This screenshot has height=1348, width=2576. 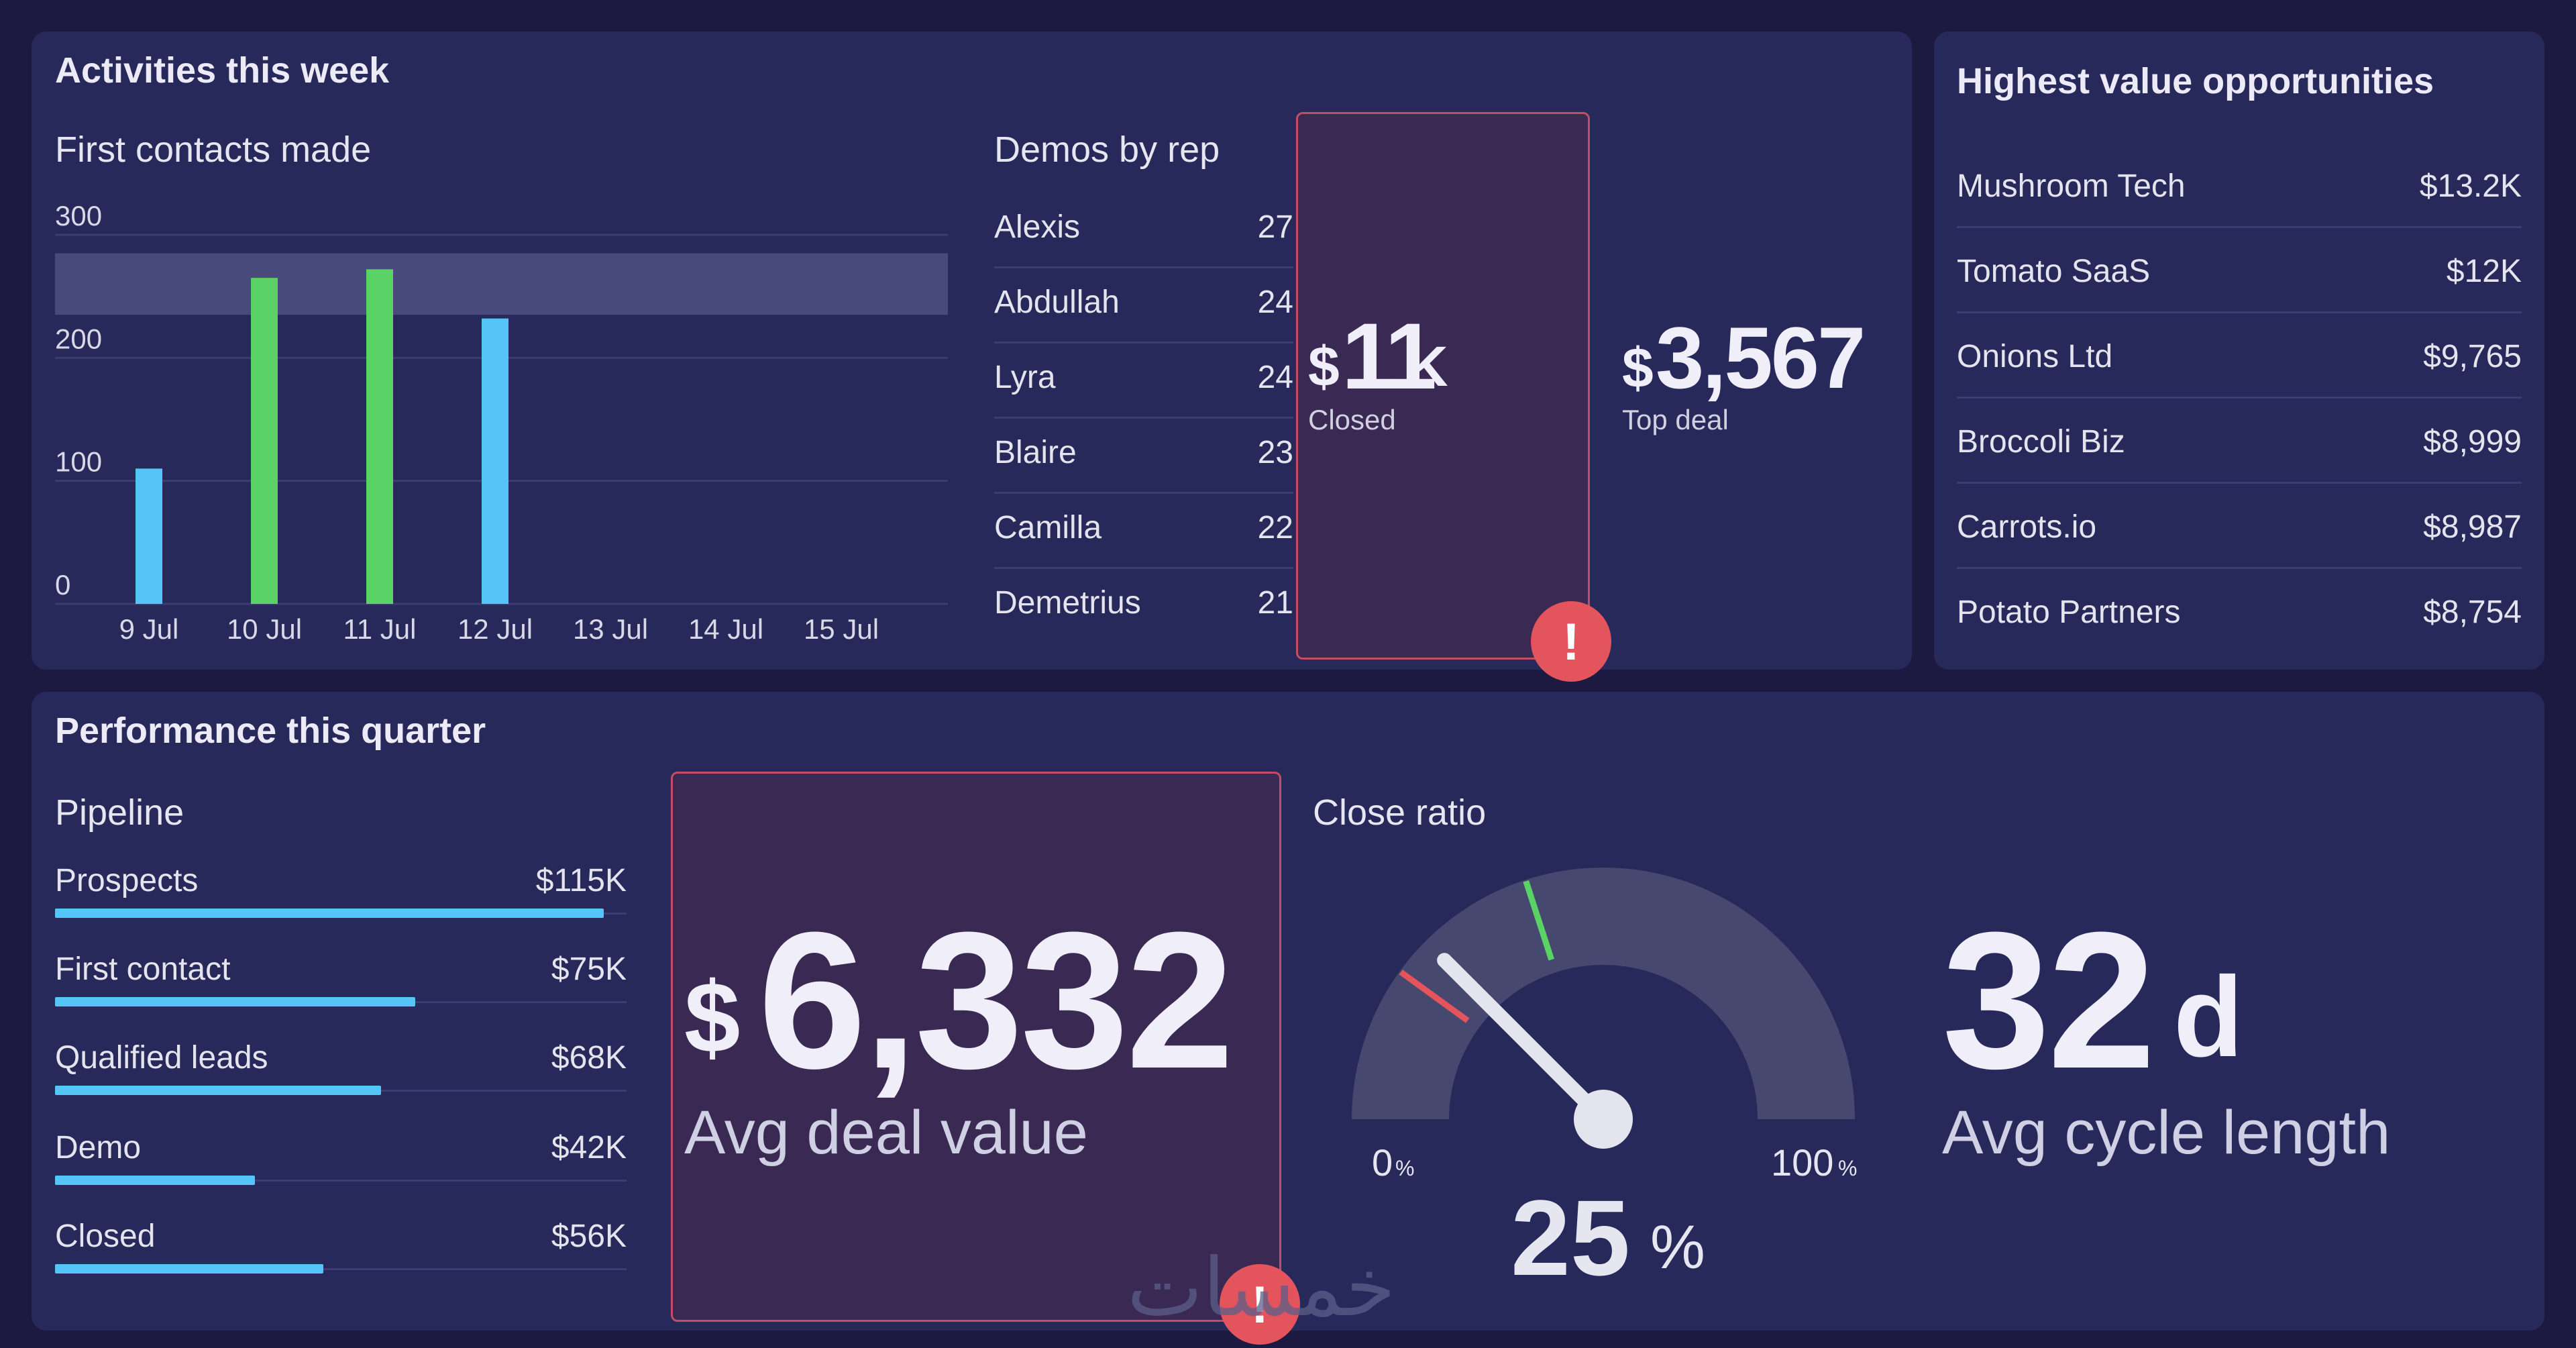 What do you see at coordinates (2208, 1017) in the screenshot?
I see `cycle-unit: d` at bounding box center [2208, 1017].